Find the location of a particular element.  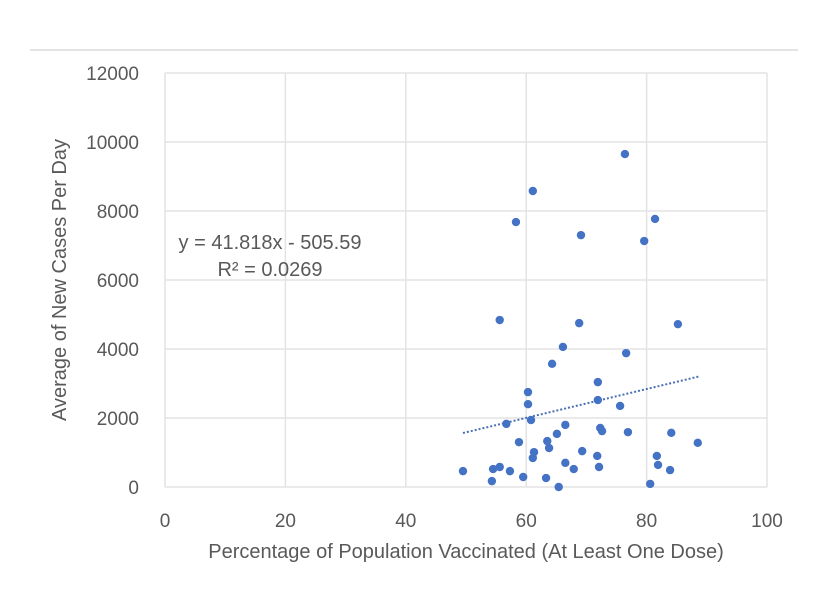

top-divider is located at coordinates (414, 50).